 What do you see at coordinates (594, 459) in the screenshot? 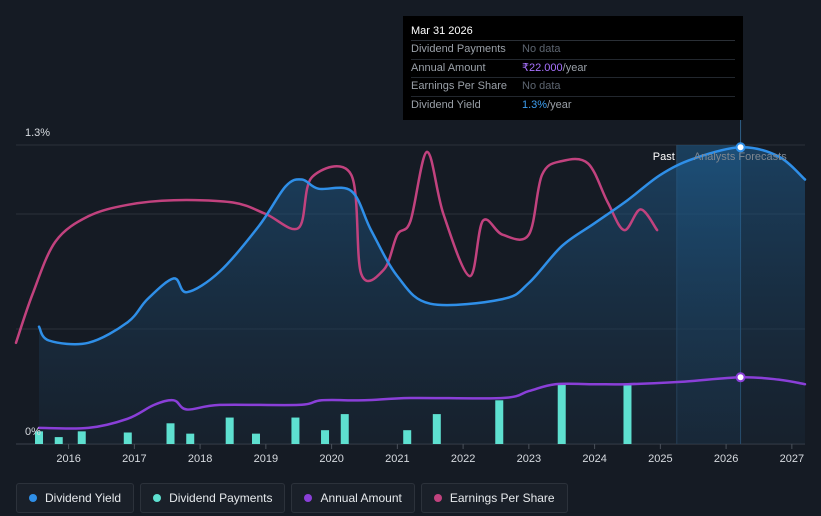
I see `x-tick-label: 2024` at bounding box center [594, 459].